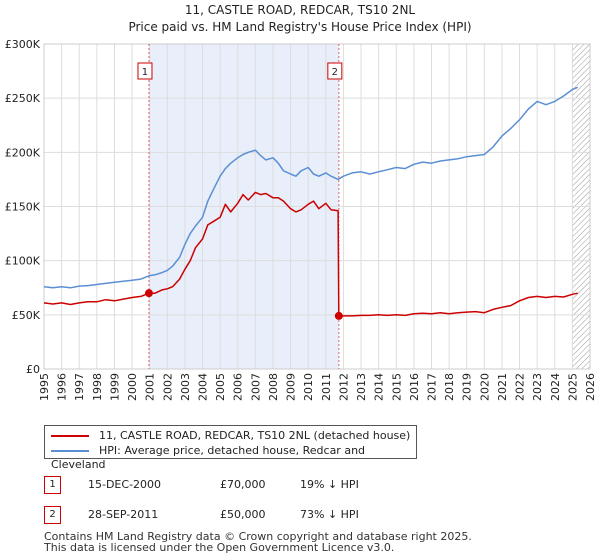 This screenshot has height=560, width=600. I want to click on y-tick-label: £250K, so click(23, 98).